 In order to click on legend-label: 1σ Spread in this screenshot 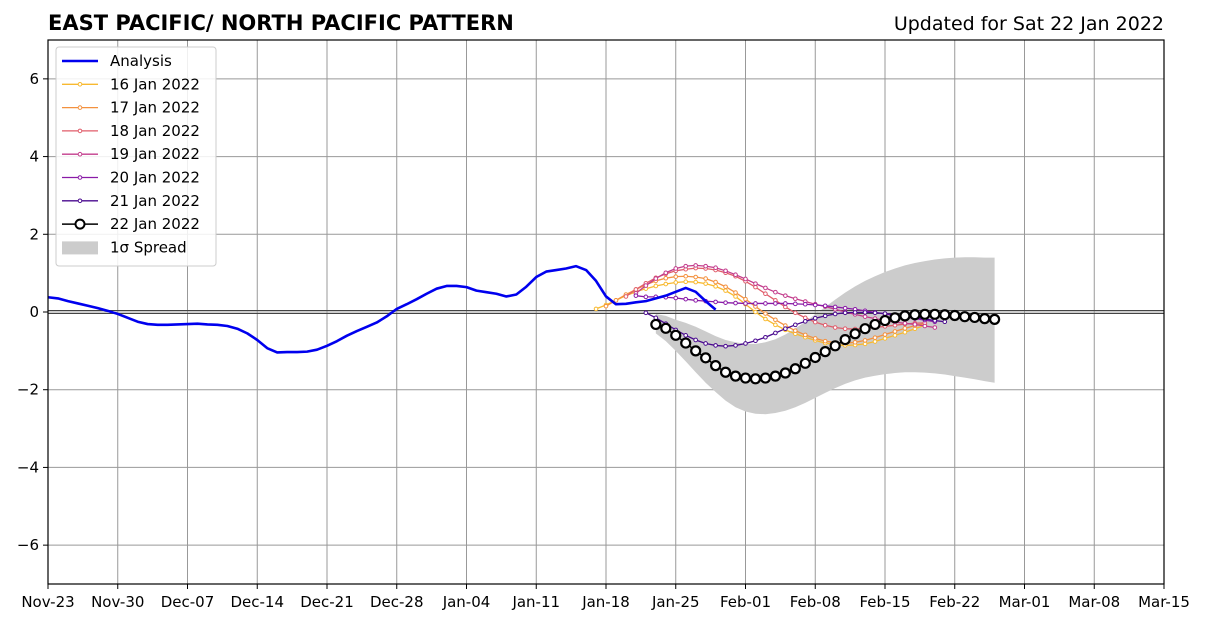, I will do `click(148, 247)`.